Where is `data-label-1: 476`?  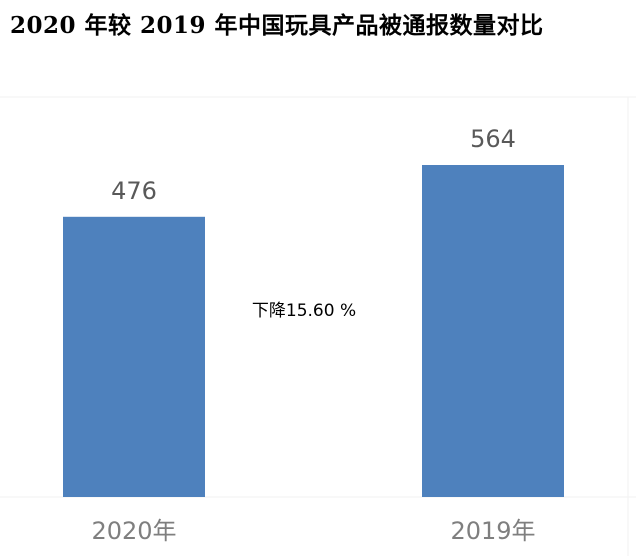 data-label-1: 476 is located at coordinates (134, 191).